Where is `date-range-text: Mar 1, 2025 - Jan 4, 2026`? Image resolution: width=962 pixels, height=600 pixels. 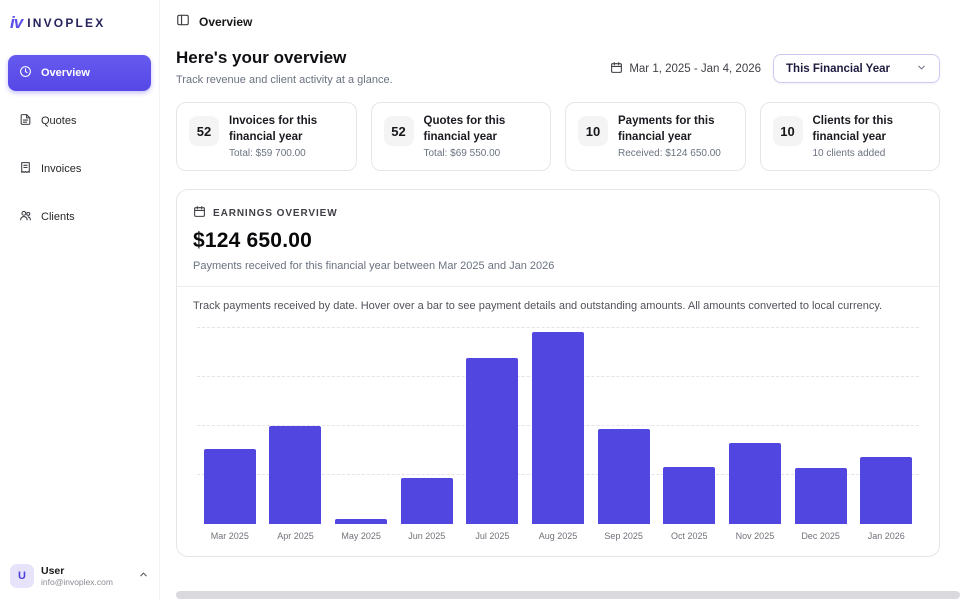
date-range-text: Mar 1, 2025 - Jan 4, 2026 is located at coordinates (695, 68).